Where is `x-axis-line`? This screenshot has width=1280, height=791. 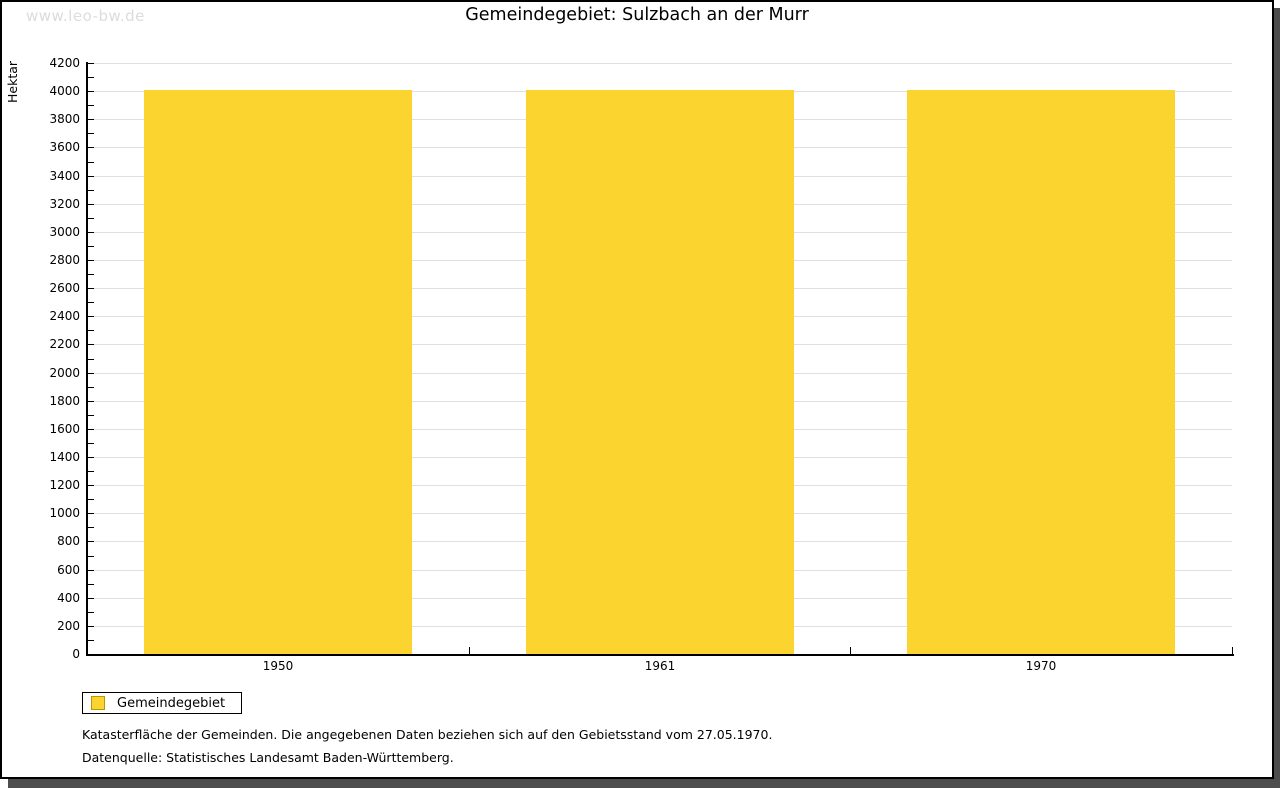
x-axis-line is located at coordinates (660, 655).